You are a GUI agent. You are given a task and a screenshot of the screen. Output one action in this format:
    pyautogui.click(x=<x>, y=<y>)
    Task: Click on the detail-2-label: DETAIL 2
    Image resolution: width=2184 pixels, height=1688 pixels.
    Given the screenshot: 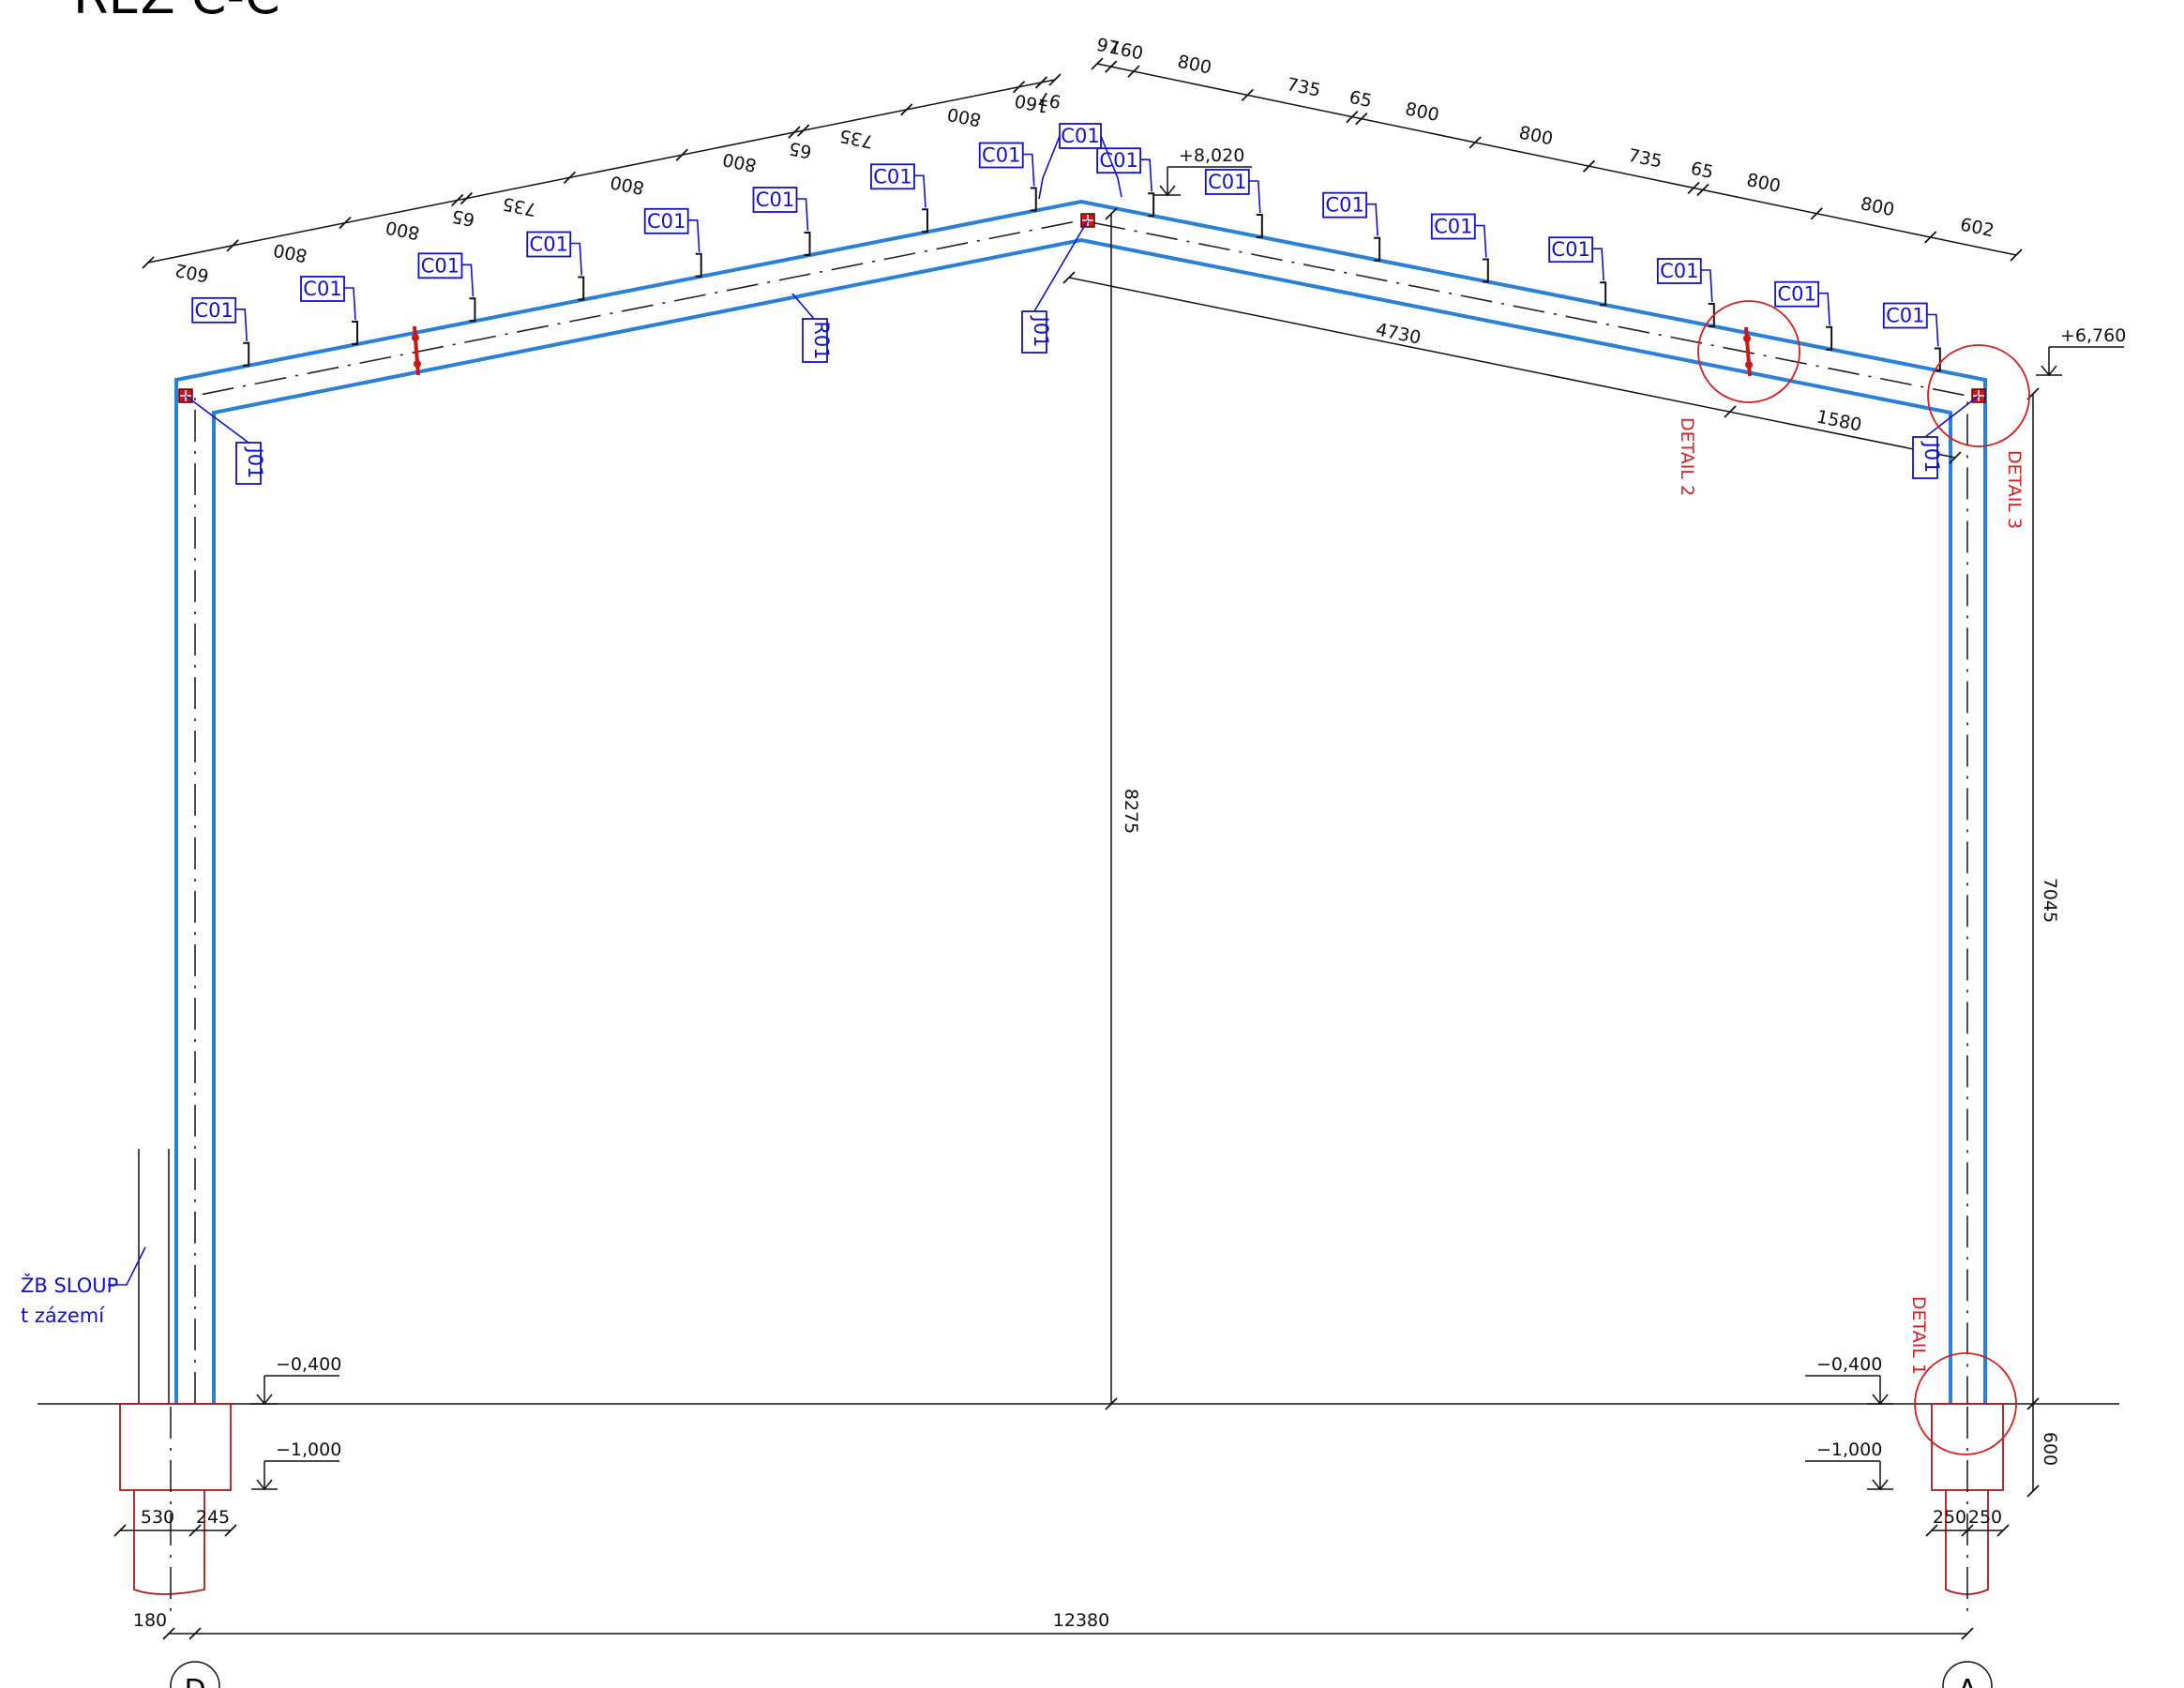 What is the action you would take?
    pyautogui.click(x=1687, y=457)
    